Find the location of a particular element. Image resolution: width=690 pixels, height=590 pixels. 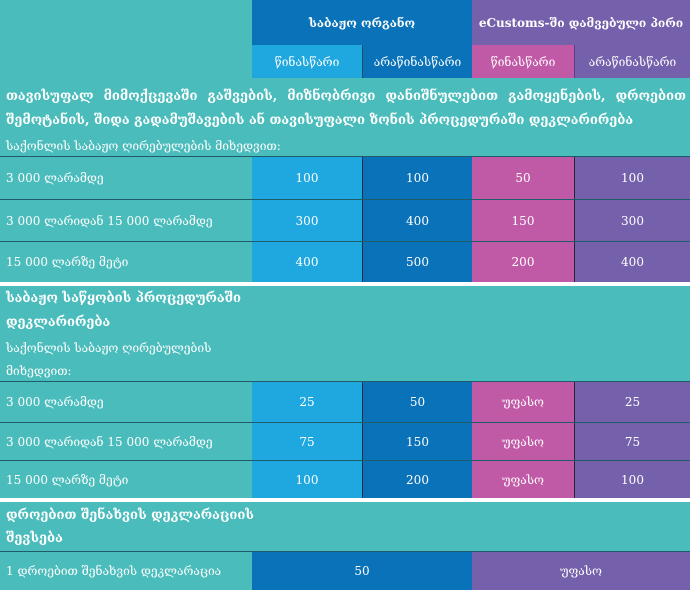

header-ecustoms-preliminary: წინასწარი is located at coordinates (523, 61).